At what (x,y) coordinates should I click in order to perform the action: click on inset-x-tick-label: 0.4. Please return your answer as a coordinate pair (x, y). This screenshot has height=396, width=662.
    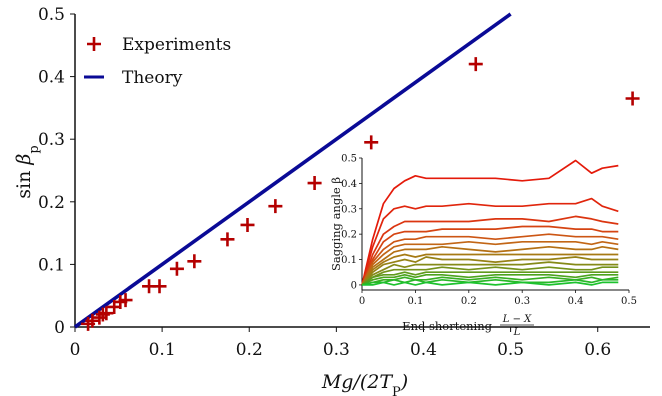
    Looking at the image, I should click on (576, 301).